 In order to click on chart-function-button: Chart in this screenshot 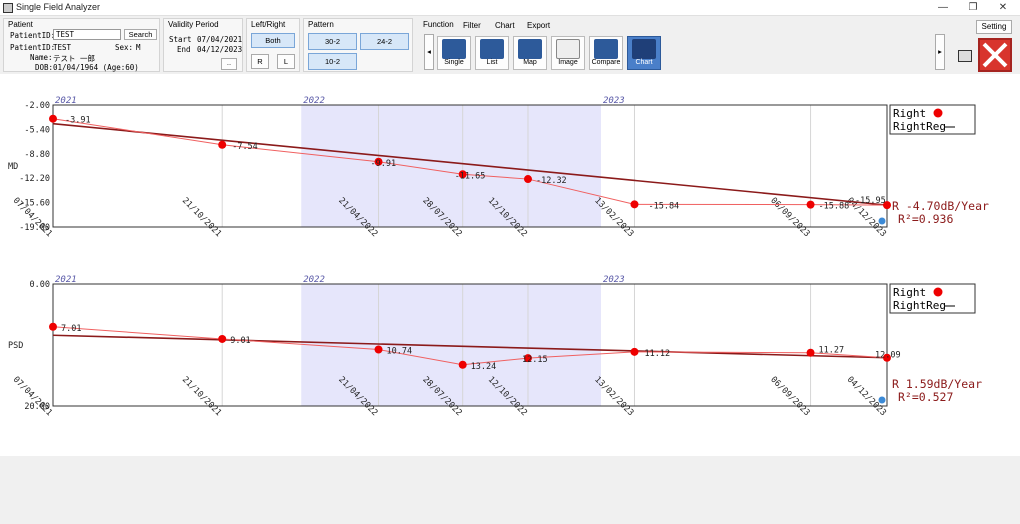, I will do `click(644, 53)`.